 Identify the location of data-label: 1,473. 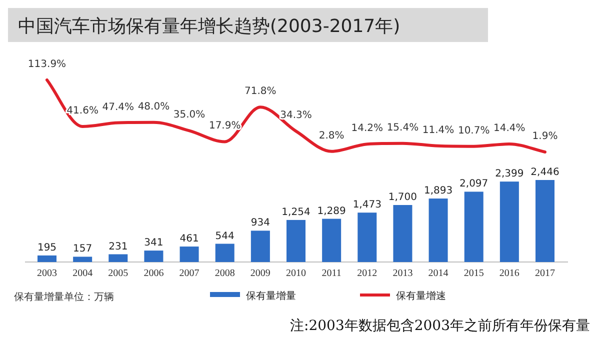
(367, 205).